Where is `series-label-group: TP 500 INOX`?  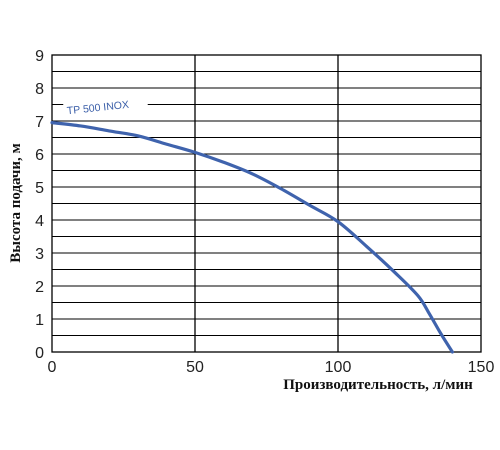
series-label-group: TP 500 INOX is located at coordinates (106, 106).